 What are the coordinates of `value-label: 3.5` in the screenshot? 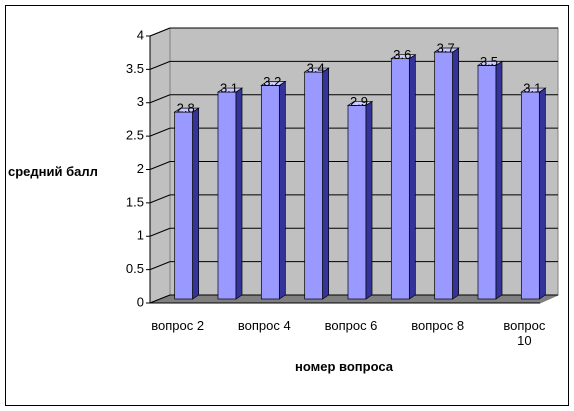 It's located at (489, 61).